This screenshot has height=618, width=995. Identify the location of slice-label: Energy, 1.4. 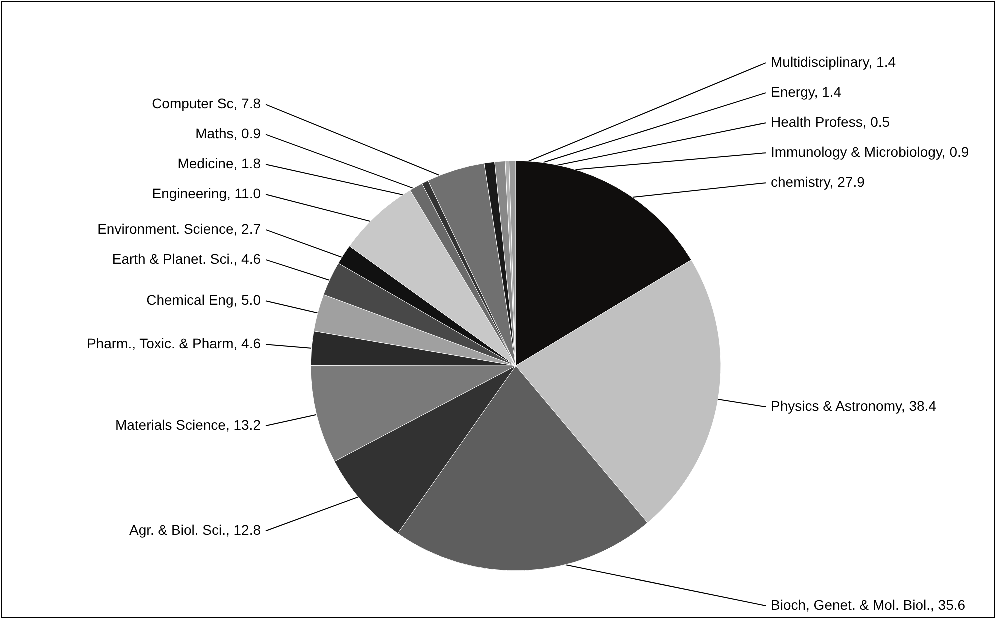
(806, 92).